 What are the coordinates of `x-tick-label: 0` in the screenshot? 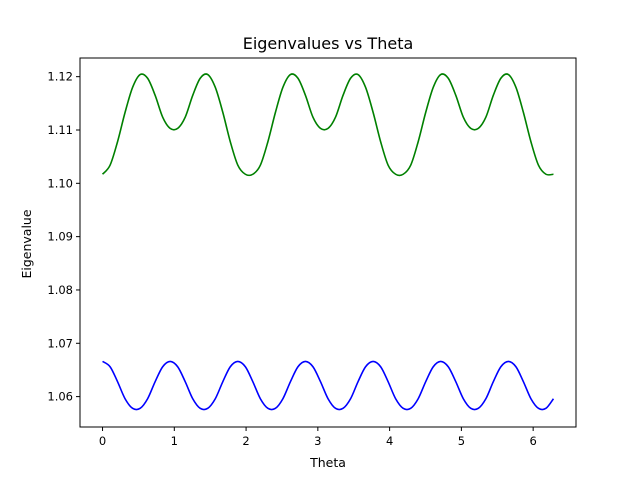 It's located at (102, 441).